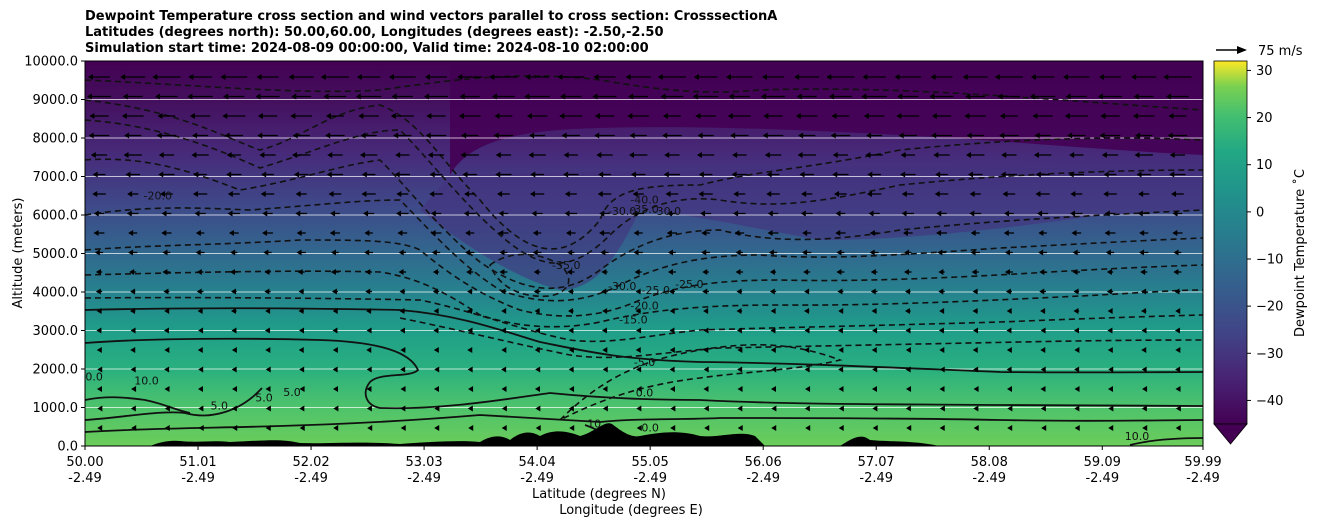 This screenshot has width=1320, height=526. I want to click on y-tick-label: 1000.0, so click(56, 408).